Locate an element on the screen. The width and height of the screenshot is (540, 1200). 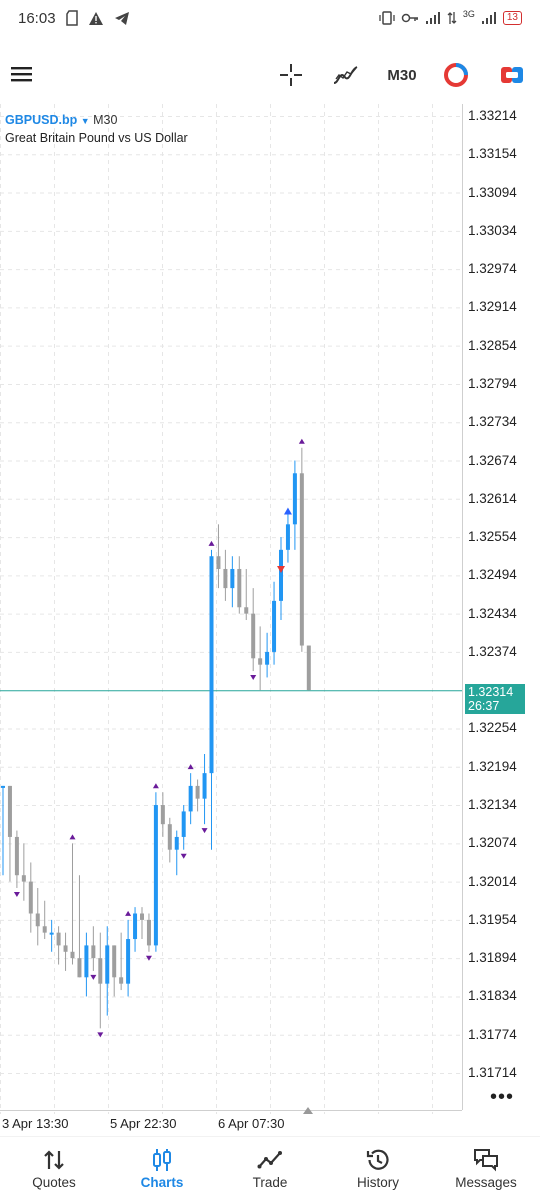
bar-countdown: 26:37 is located at coordinates (484, 706).